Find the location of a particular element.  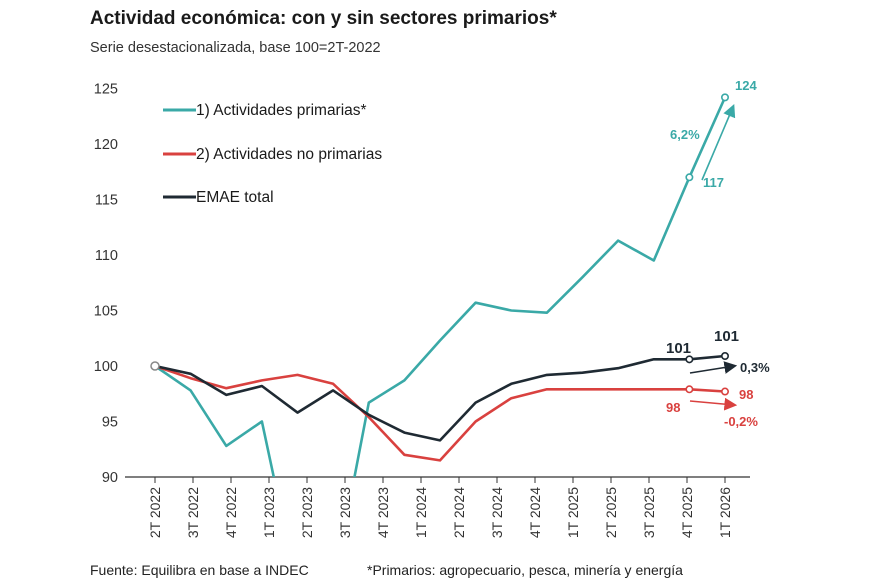

y-tick-label: 115 is located at coordinates (106, 201).